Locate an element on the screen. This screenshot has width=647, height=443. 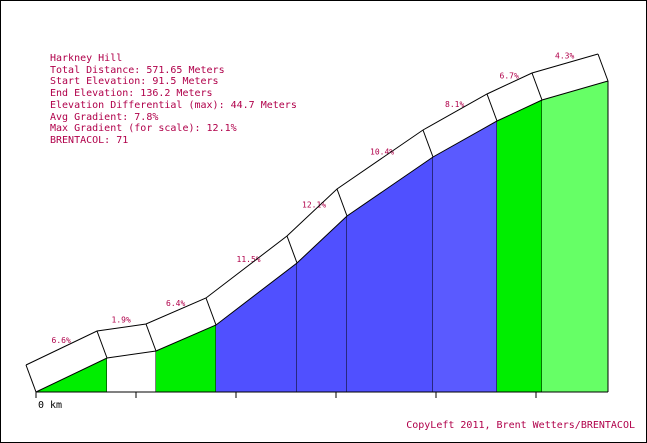
grade-label-7: 8.1% is located at coordinates (454, 104).